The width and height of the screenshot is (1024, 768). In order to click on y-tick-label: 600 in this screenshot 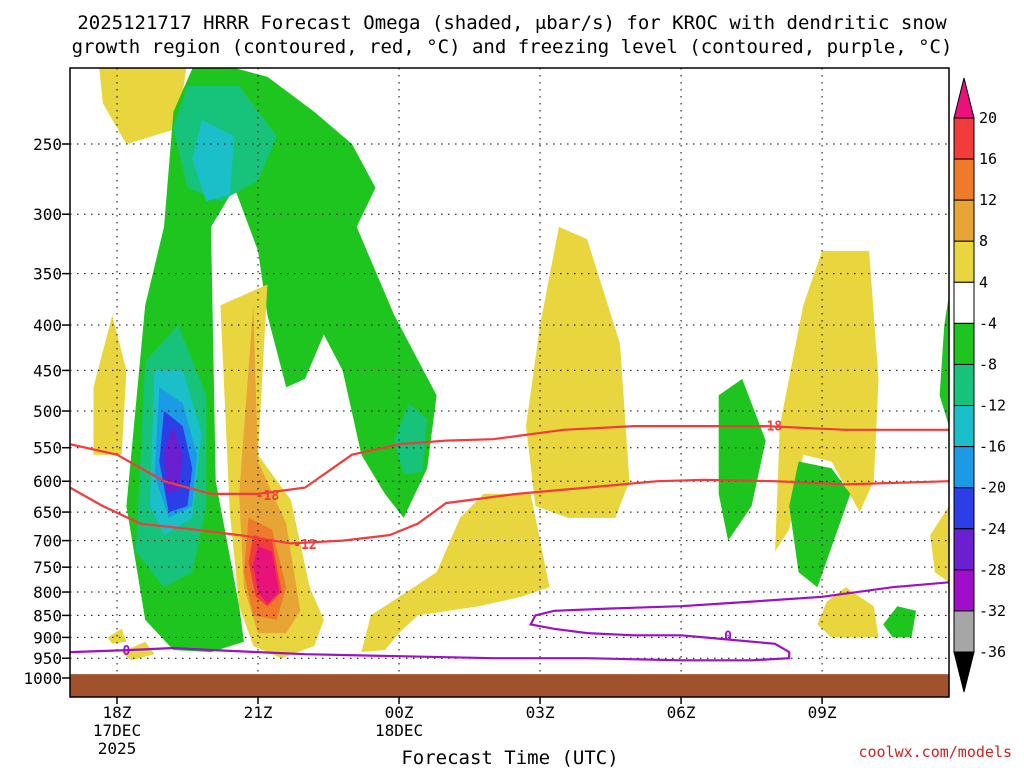, I will do `click(47, 481)`.